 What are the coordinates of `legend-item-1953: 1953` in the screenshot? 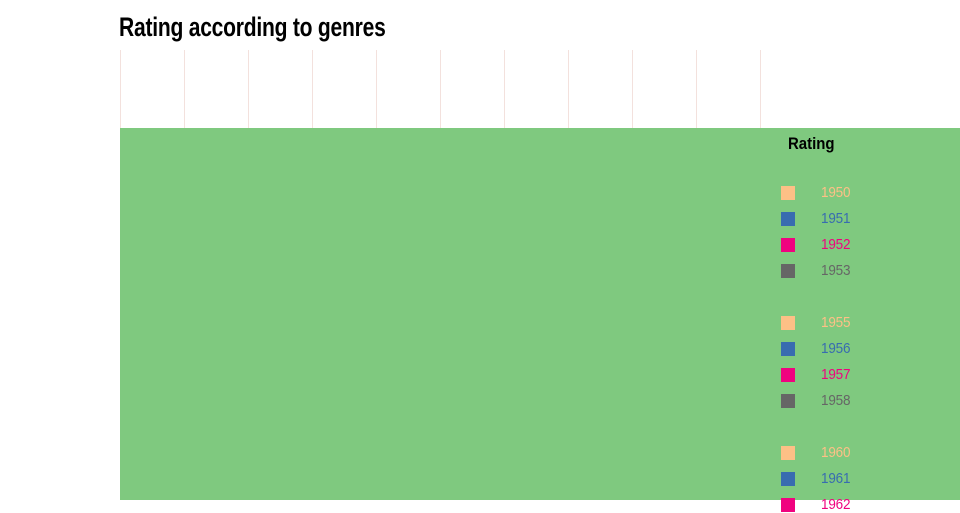 It's located at (817, 270).